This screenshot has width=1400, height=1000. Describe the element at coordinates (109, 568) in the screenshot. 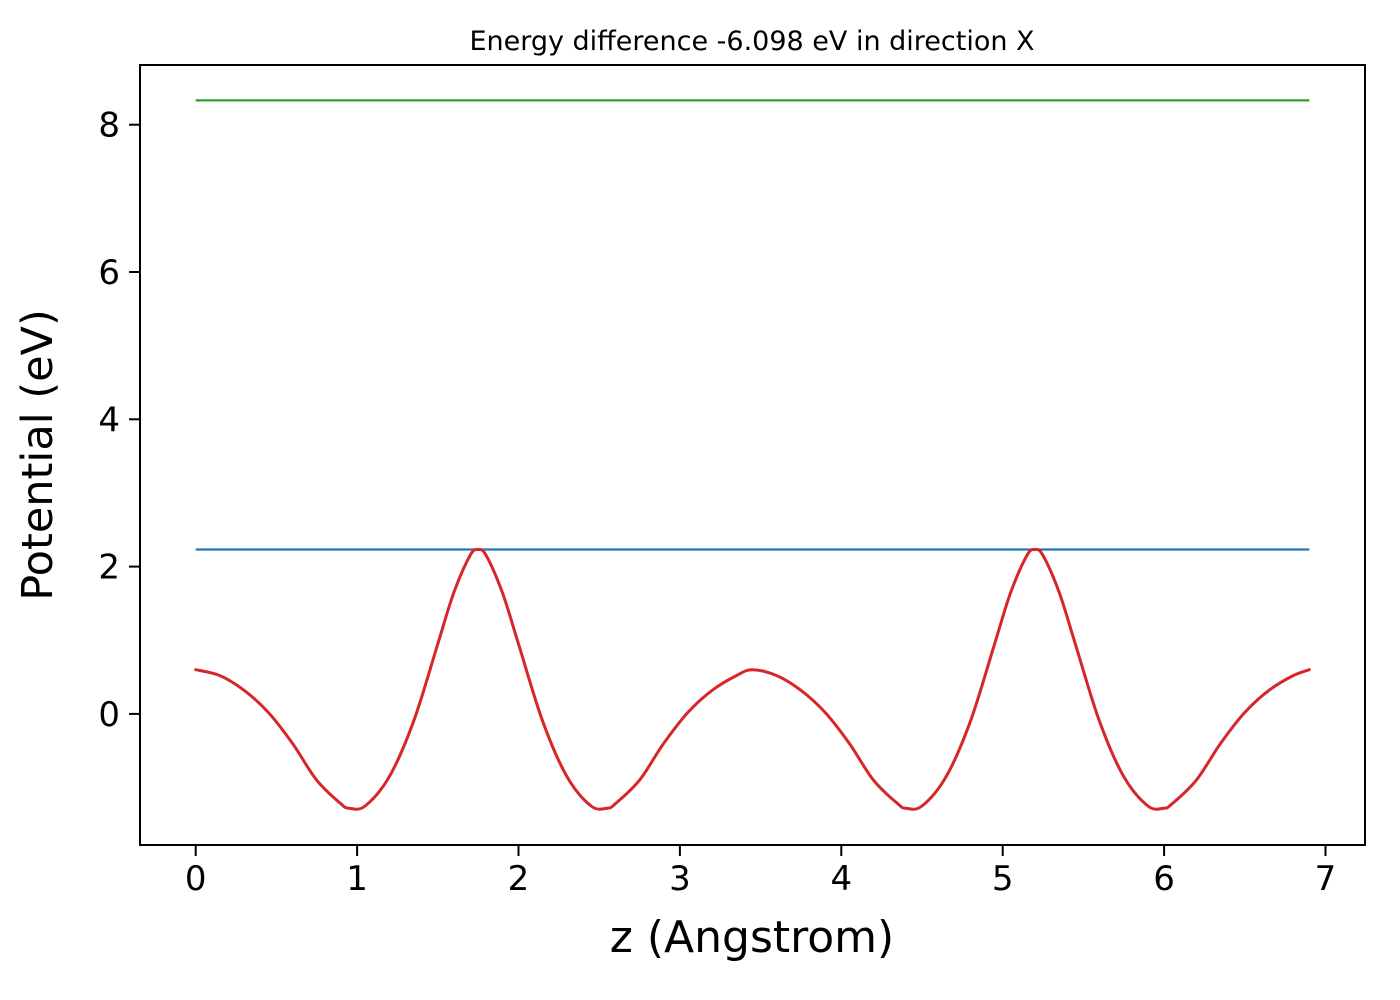

I see `y-tick-label: 2` at that location.